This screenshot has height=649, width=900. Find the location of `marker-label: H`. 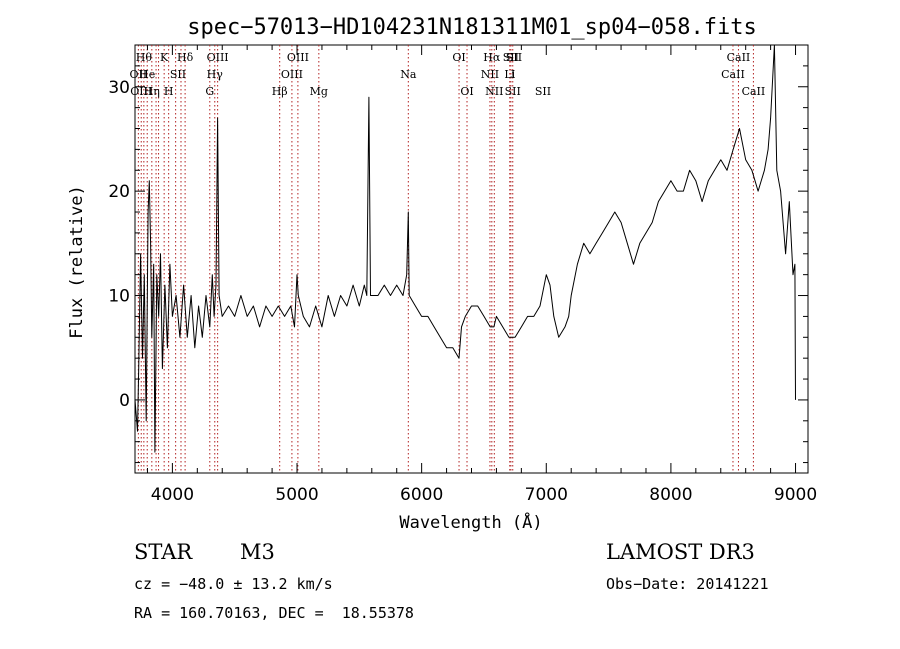

marker-label: H is located at coordinates (169, 91).